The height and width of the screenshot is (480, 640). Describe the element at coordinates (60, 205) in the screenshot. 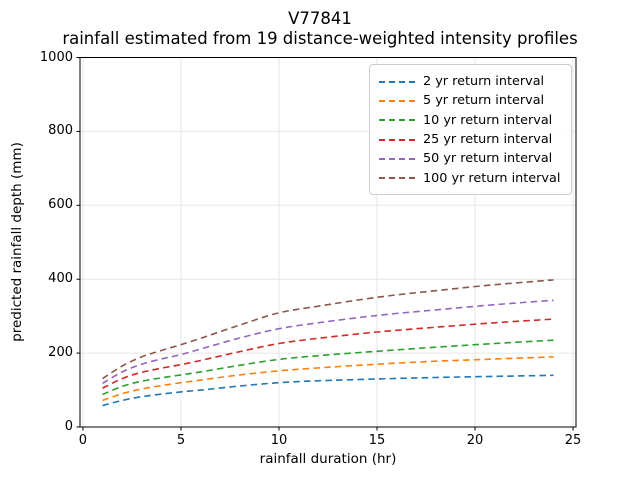

I see `y-tick-label: 600` at that location.